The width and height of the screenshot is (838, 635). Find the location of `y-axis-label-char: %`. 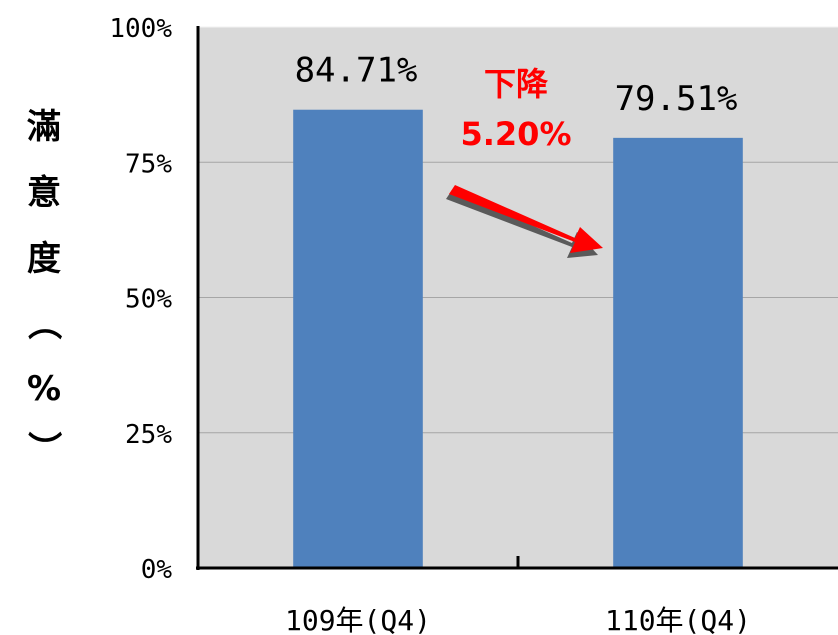

y-axis-label-char: % is located at coordinates (44, 389).